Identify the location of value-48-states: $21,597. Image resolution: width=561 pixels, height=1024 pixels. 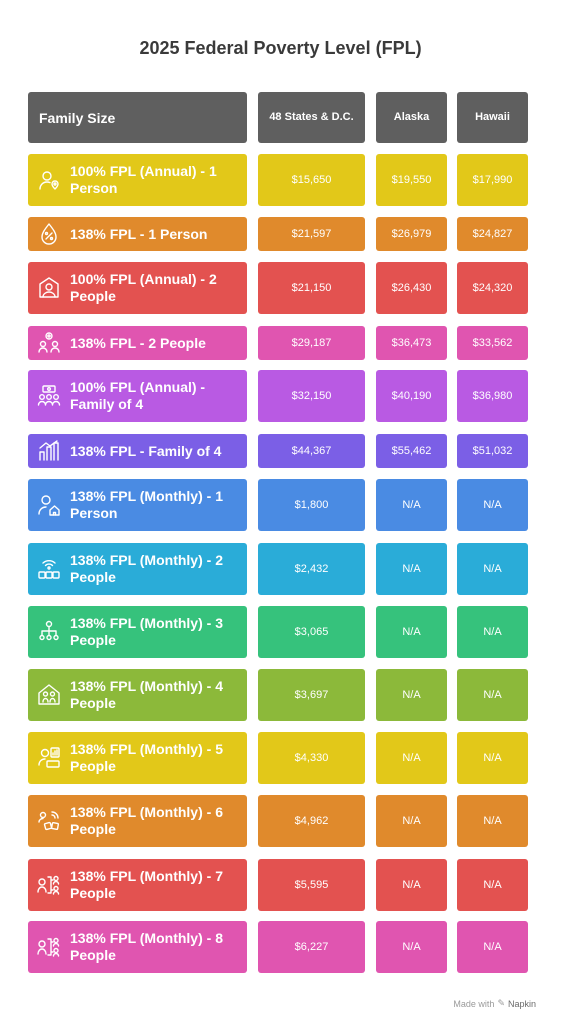
(311, 234).